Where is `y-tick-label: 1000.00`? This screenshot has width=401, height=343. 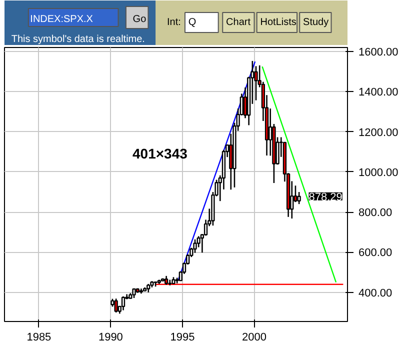 y-tick-label: 1000.00 is located at coordinates (378, 172).